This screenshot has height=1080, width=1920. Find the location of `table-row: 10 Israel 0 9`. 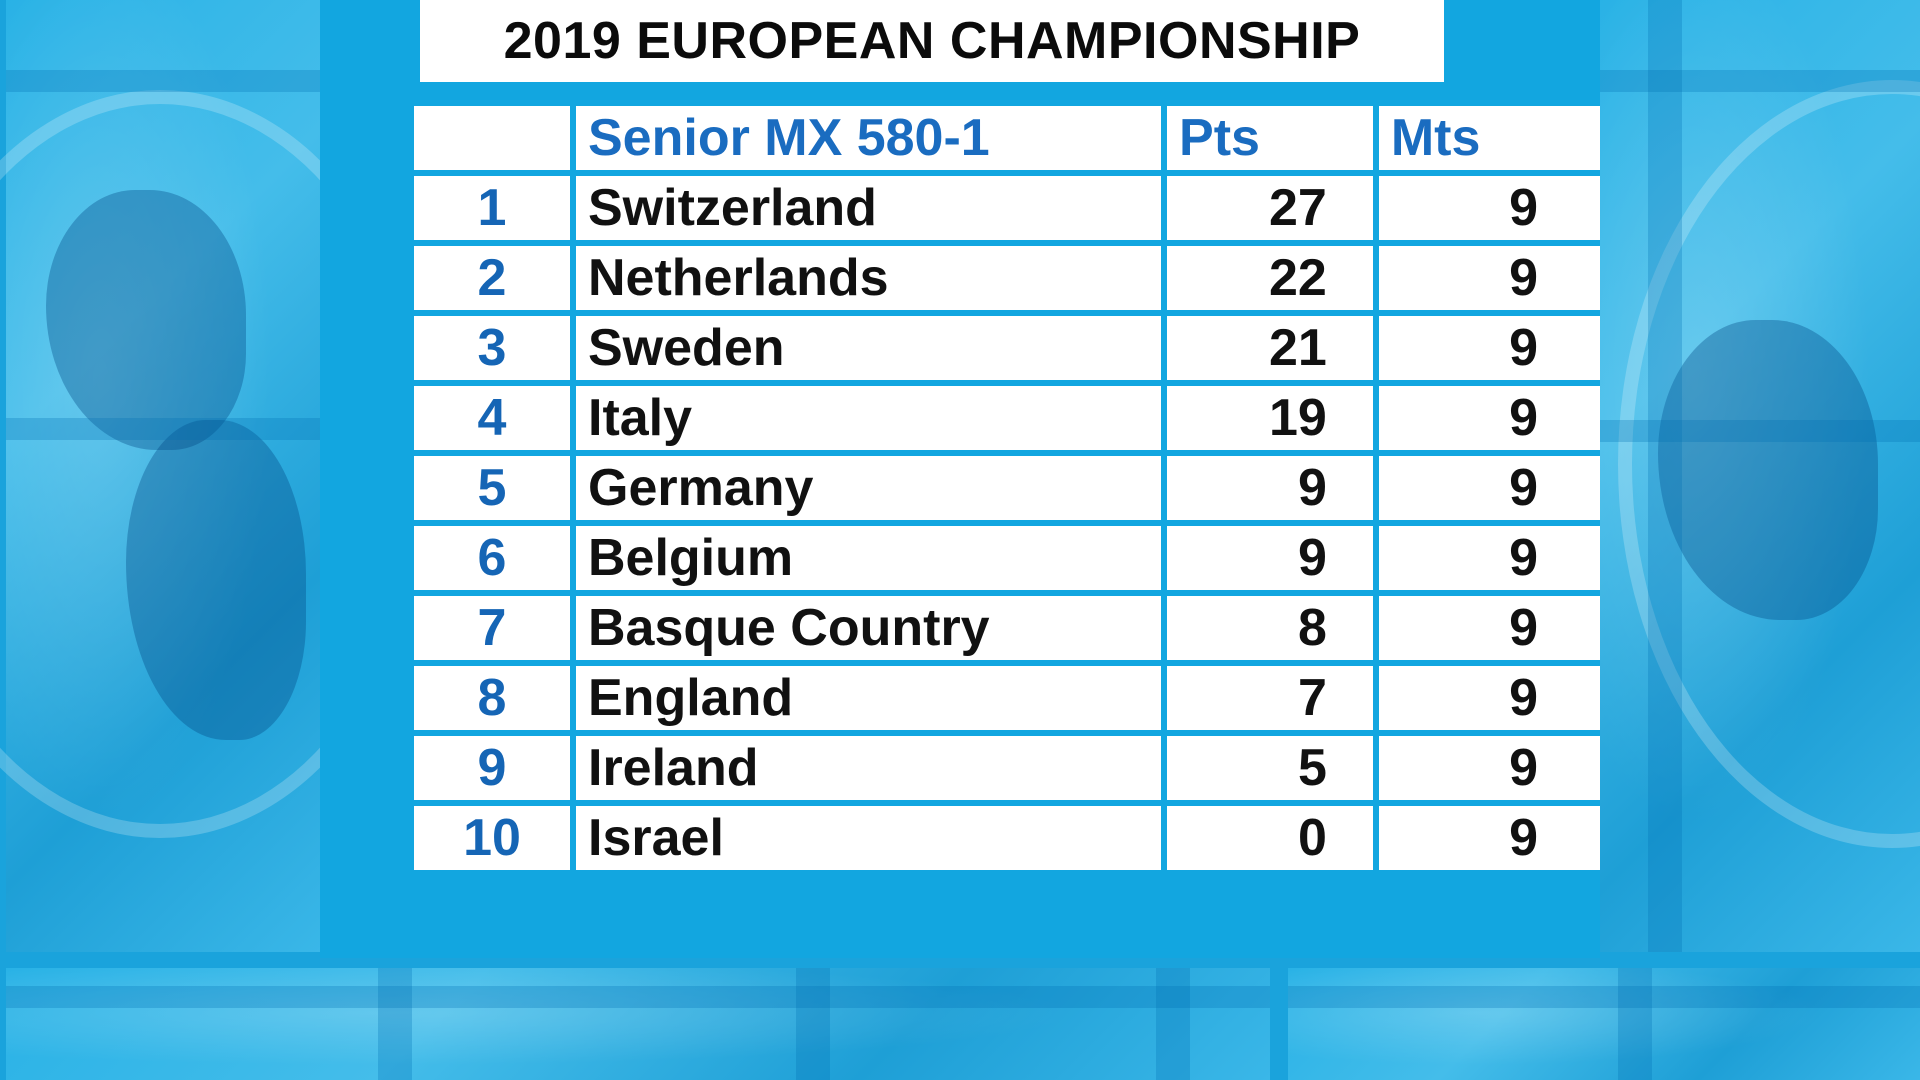

table-row: 10 Israel 0 9 is located at coordinates (1007, 838).